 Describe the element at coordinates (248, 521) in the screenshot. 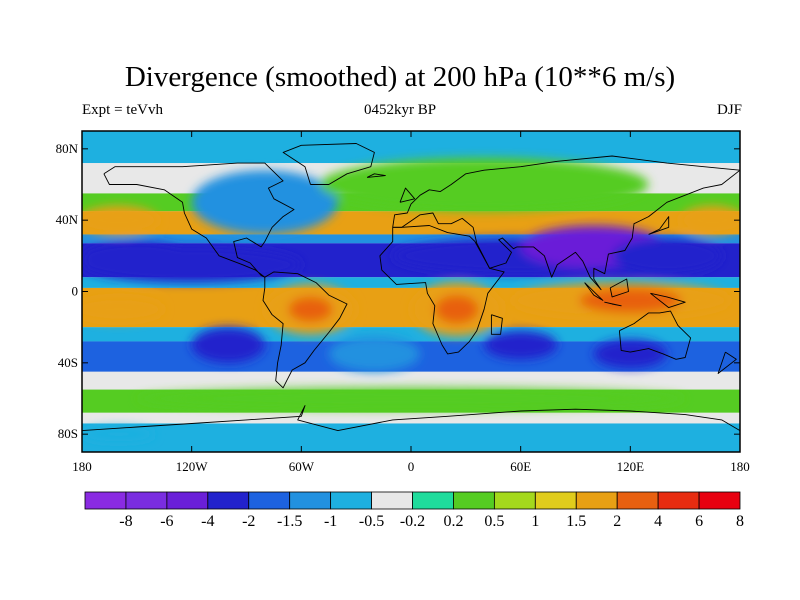

I see `colorbar-label: -2` at that location.